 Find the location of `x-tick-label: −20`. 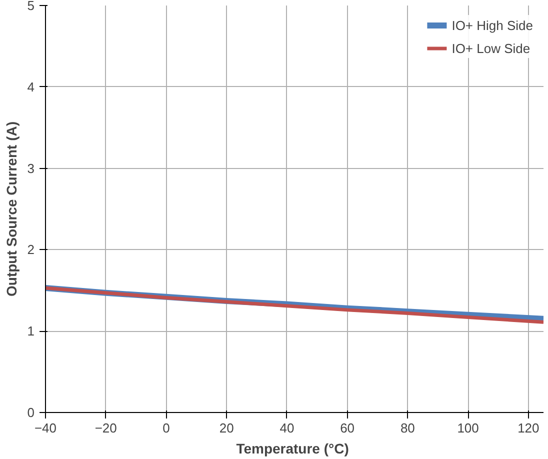

x-tick-label: −20 is located at coordinates (105, 428).